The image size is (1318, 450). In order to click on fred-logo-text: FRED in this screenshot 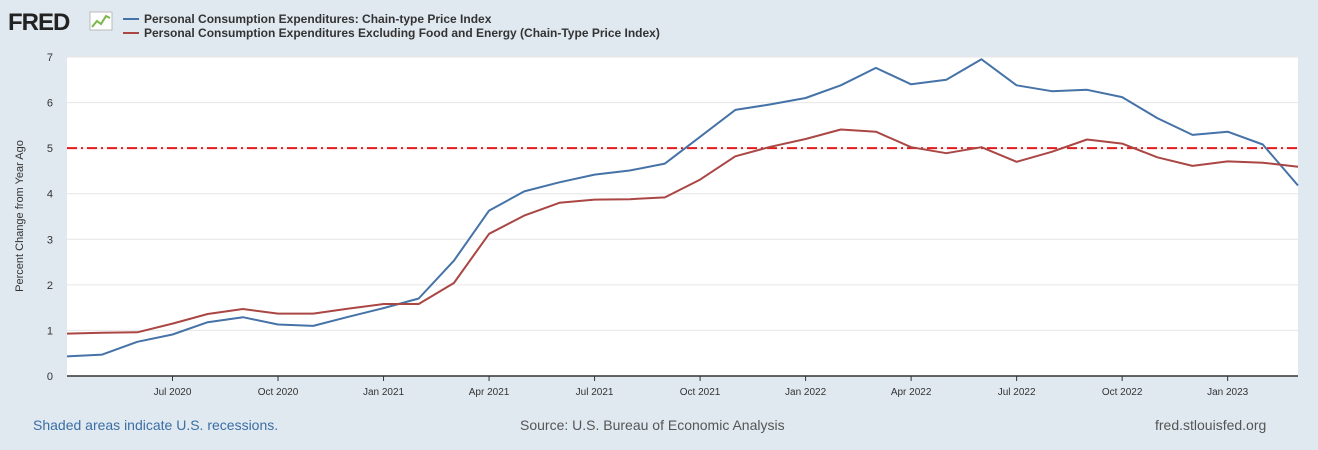, I will do `click(39, 22)`.